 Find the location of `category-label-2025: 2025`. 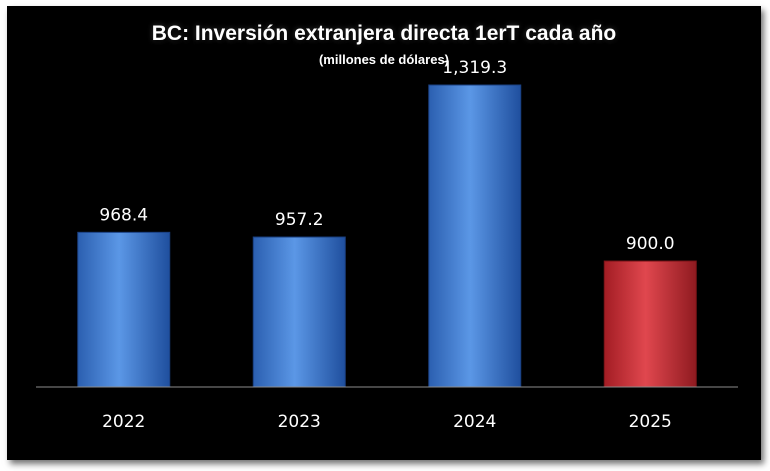

category-label-2025: 2025 is located at coordinates (650, 422).